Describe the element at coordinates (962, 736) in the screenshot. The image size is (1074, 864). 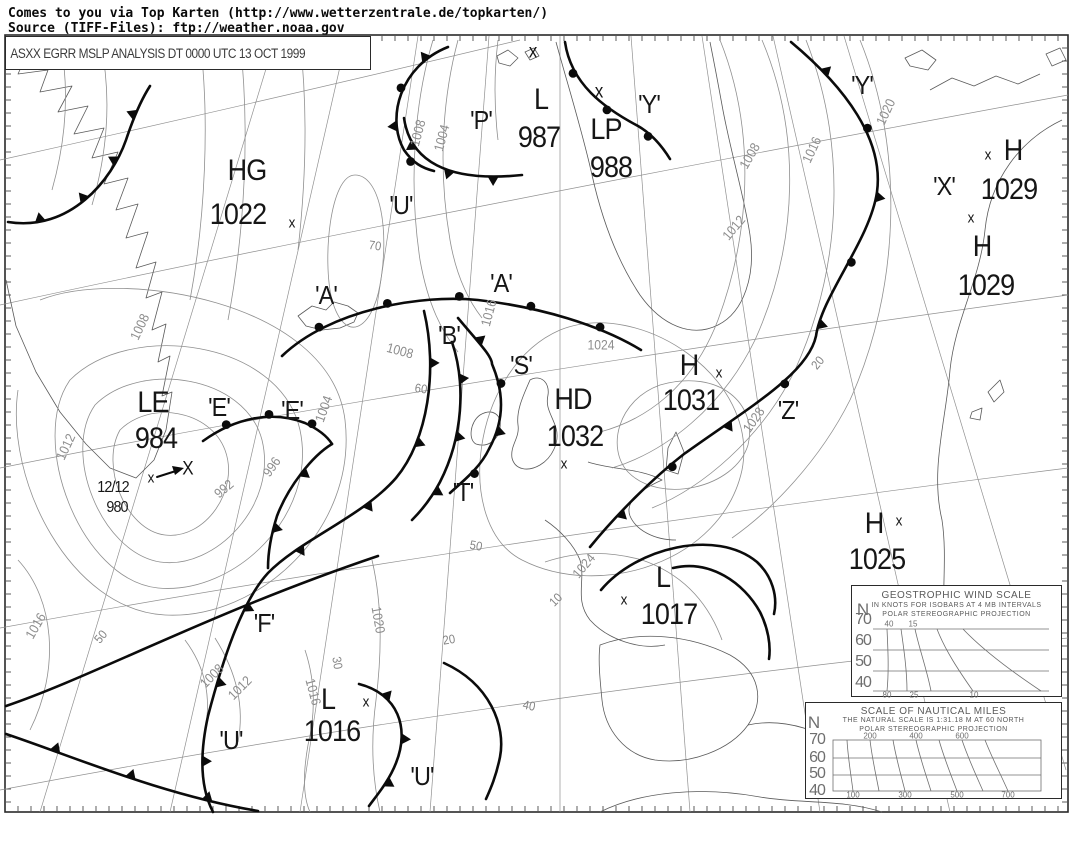
I see `miles-scale-distance-label: 600` at that location.